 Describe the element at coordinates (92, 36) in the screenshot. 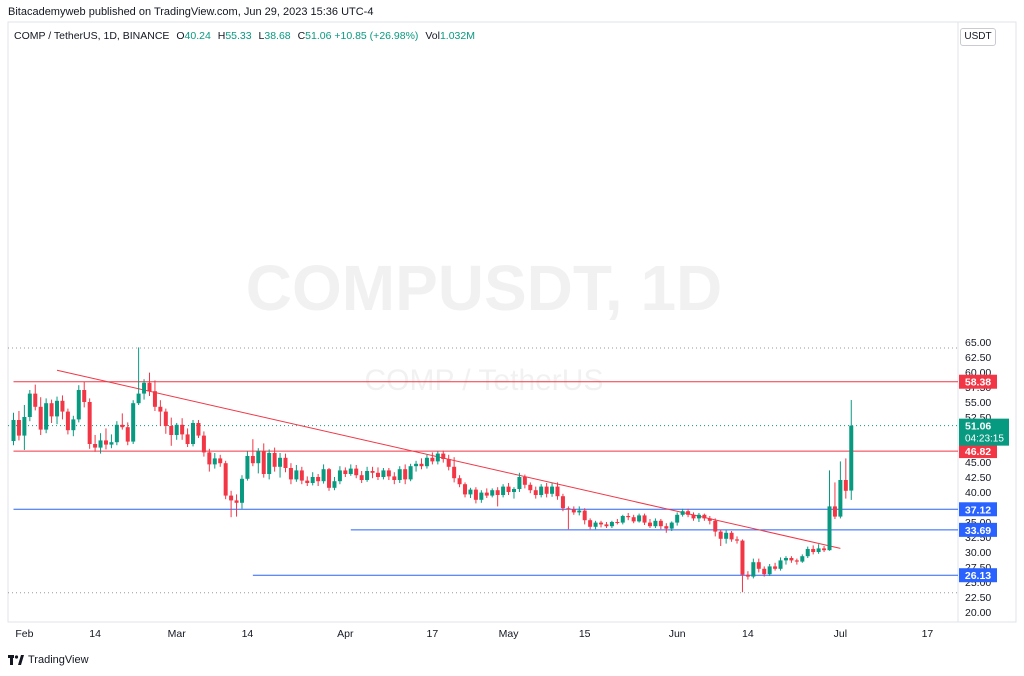

I see `symbol-name: COMP / TetherUS, 1D, BINANCE` at that location.